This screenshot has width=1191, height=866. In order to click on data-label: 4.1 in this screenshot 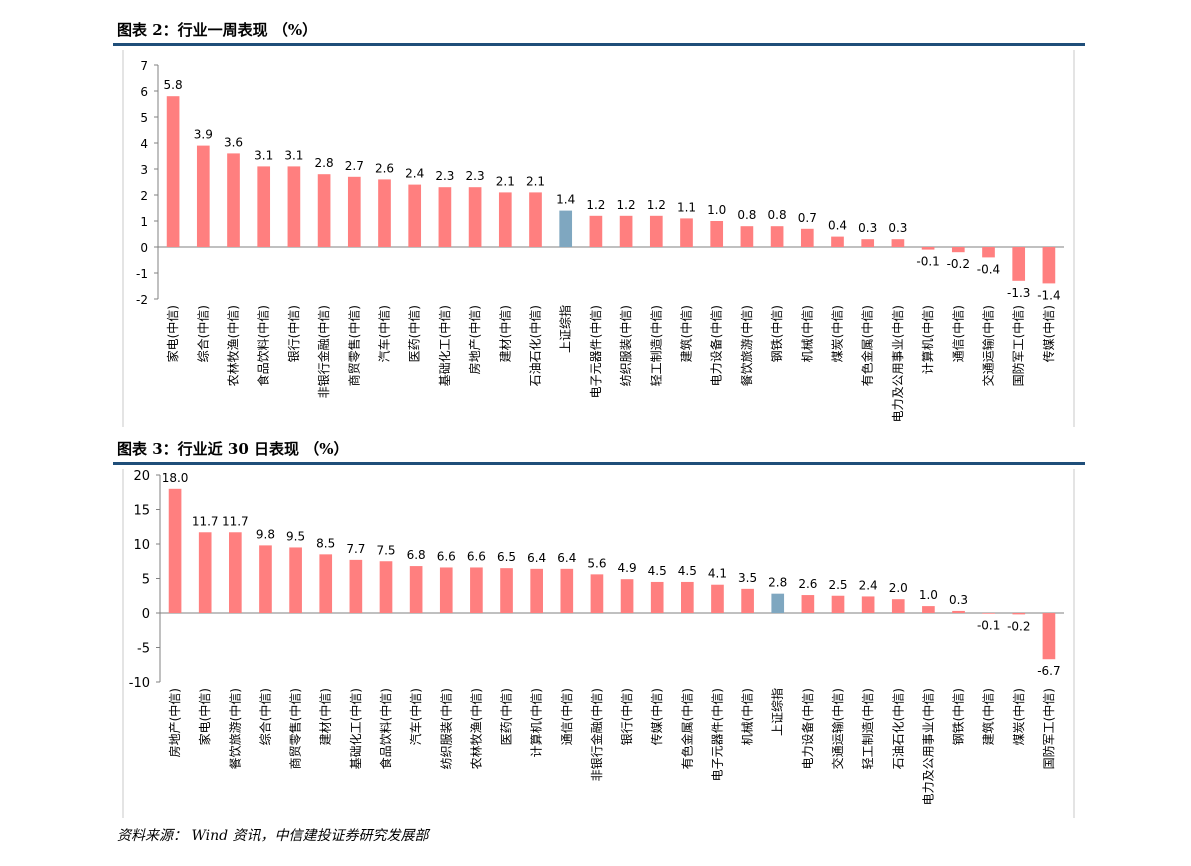, I will do `click(717, 574)`.